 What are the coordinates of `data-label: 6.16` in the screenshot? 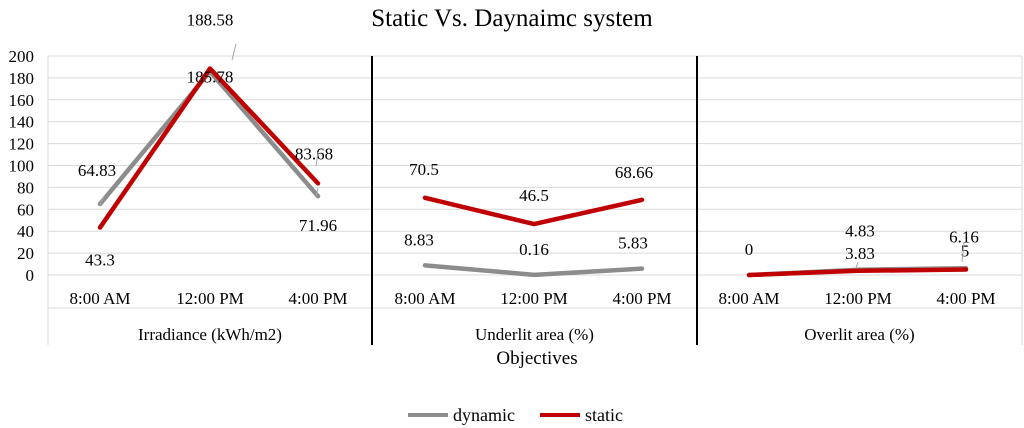 It's located at (964, 236).